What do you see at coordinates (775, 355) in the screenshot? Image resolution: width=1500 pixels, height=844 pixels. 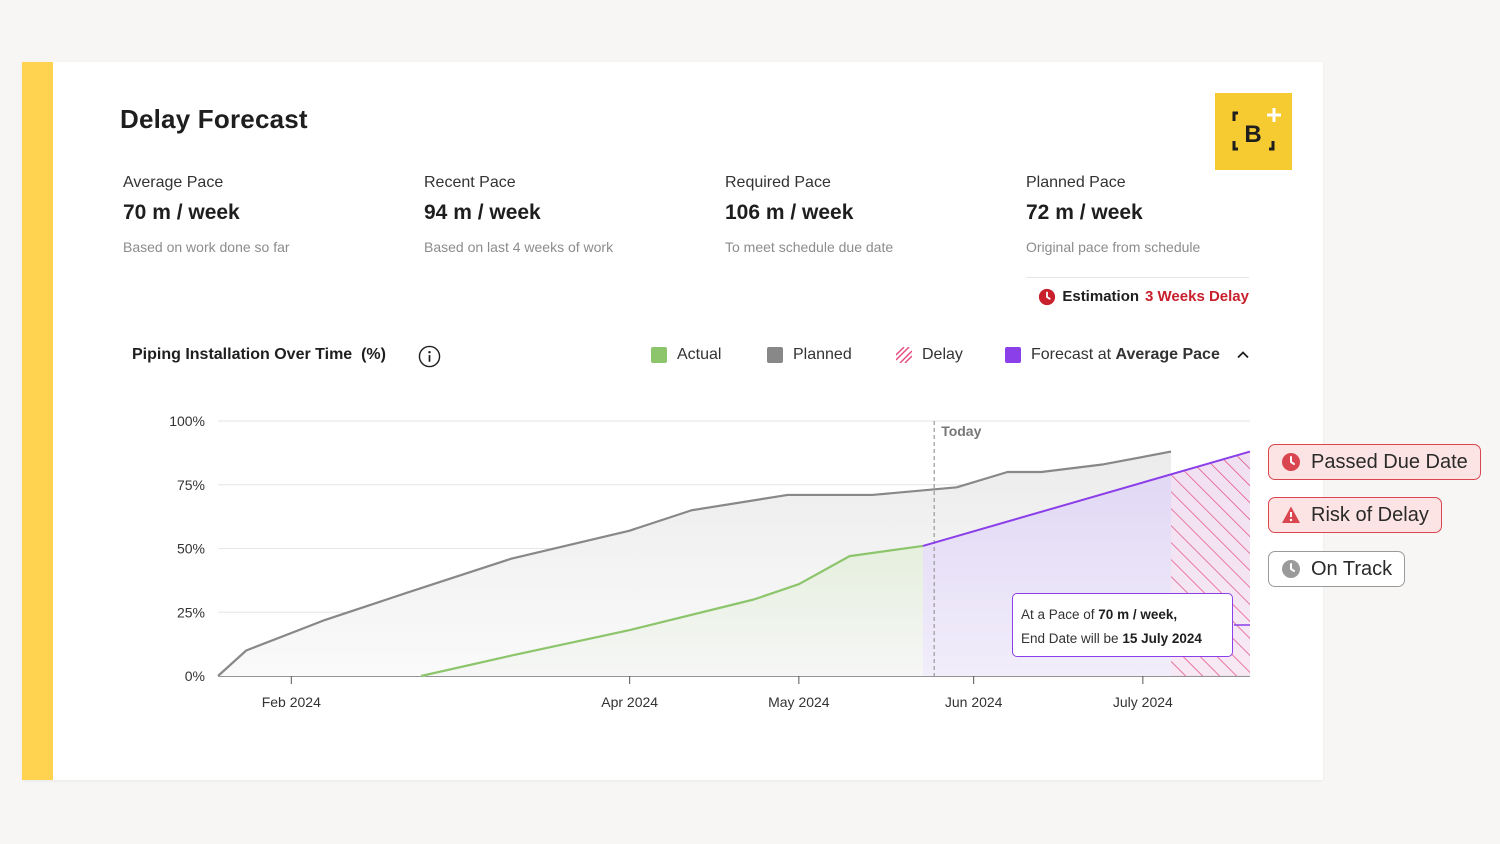 I see `planned-swatch` at bounding box center [775, 355].